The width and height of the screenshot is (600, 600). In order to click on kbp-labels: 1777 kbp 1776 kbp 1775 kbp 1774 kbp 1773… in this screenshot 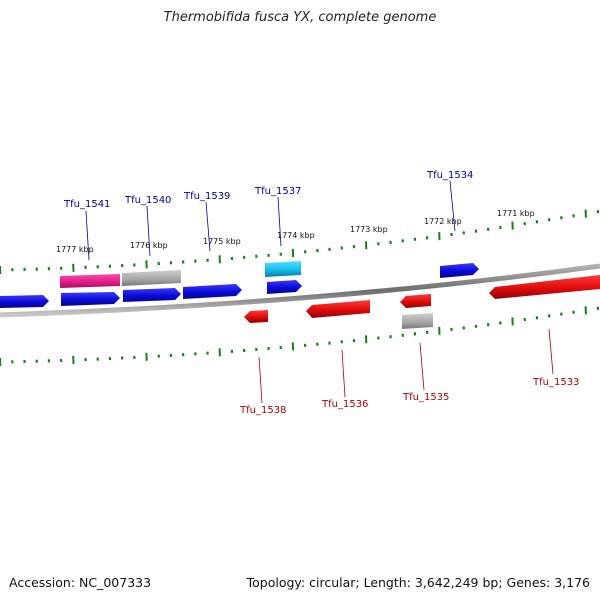, I will do `click(295, 231)`.